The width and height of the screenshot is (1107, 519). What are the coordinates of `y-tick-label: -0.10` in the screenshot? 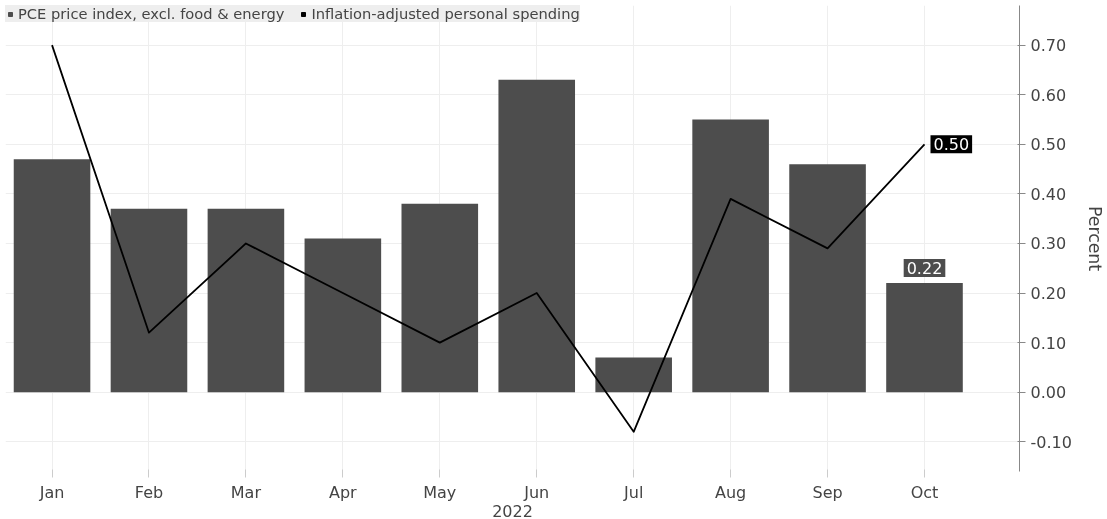 It's located at (1051, 442).